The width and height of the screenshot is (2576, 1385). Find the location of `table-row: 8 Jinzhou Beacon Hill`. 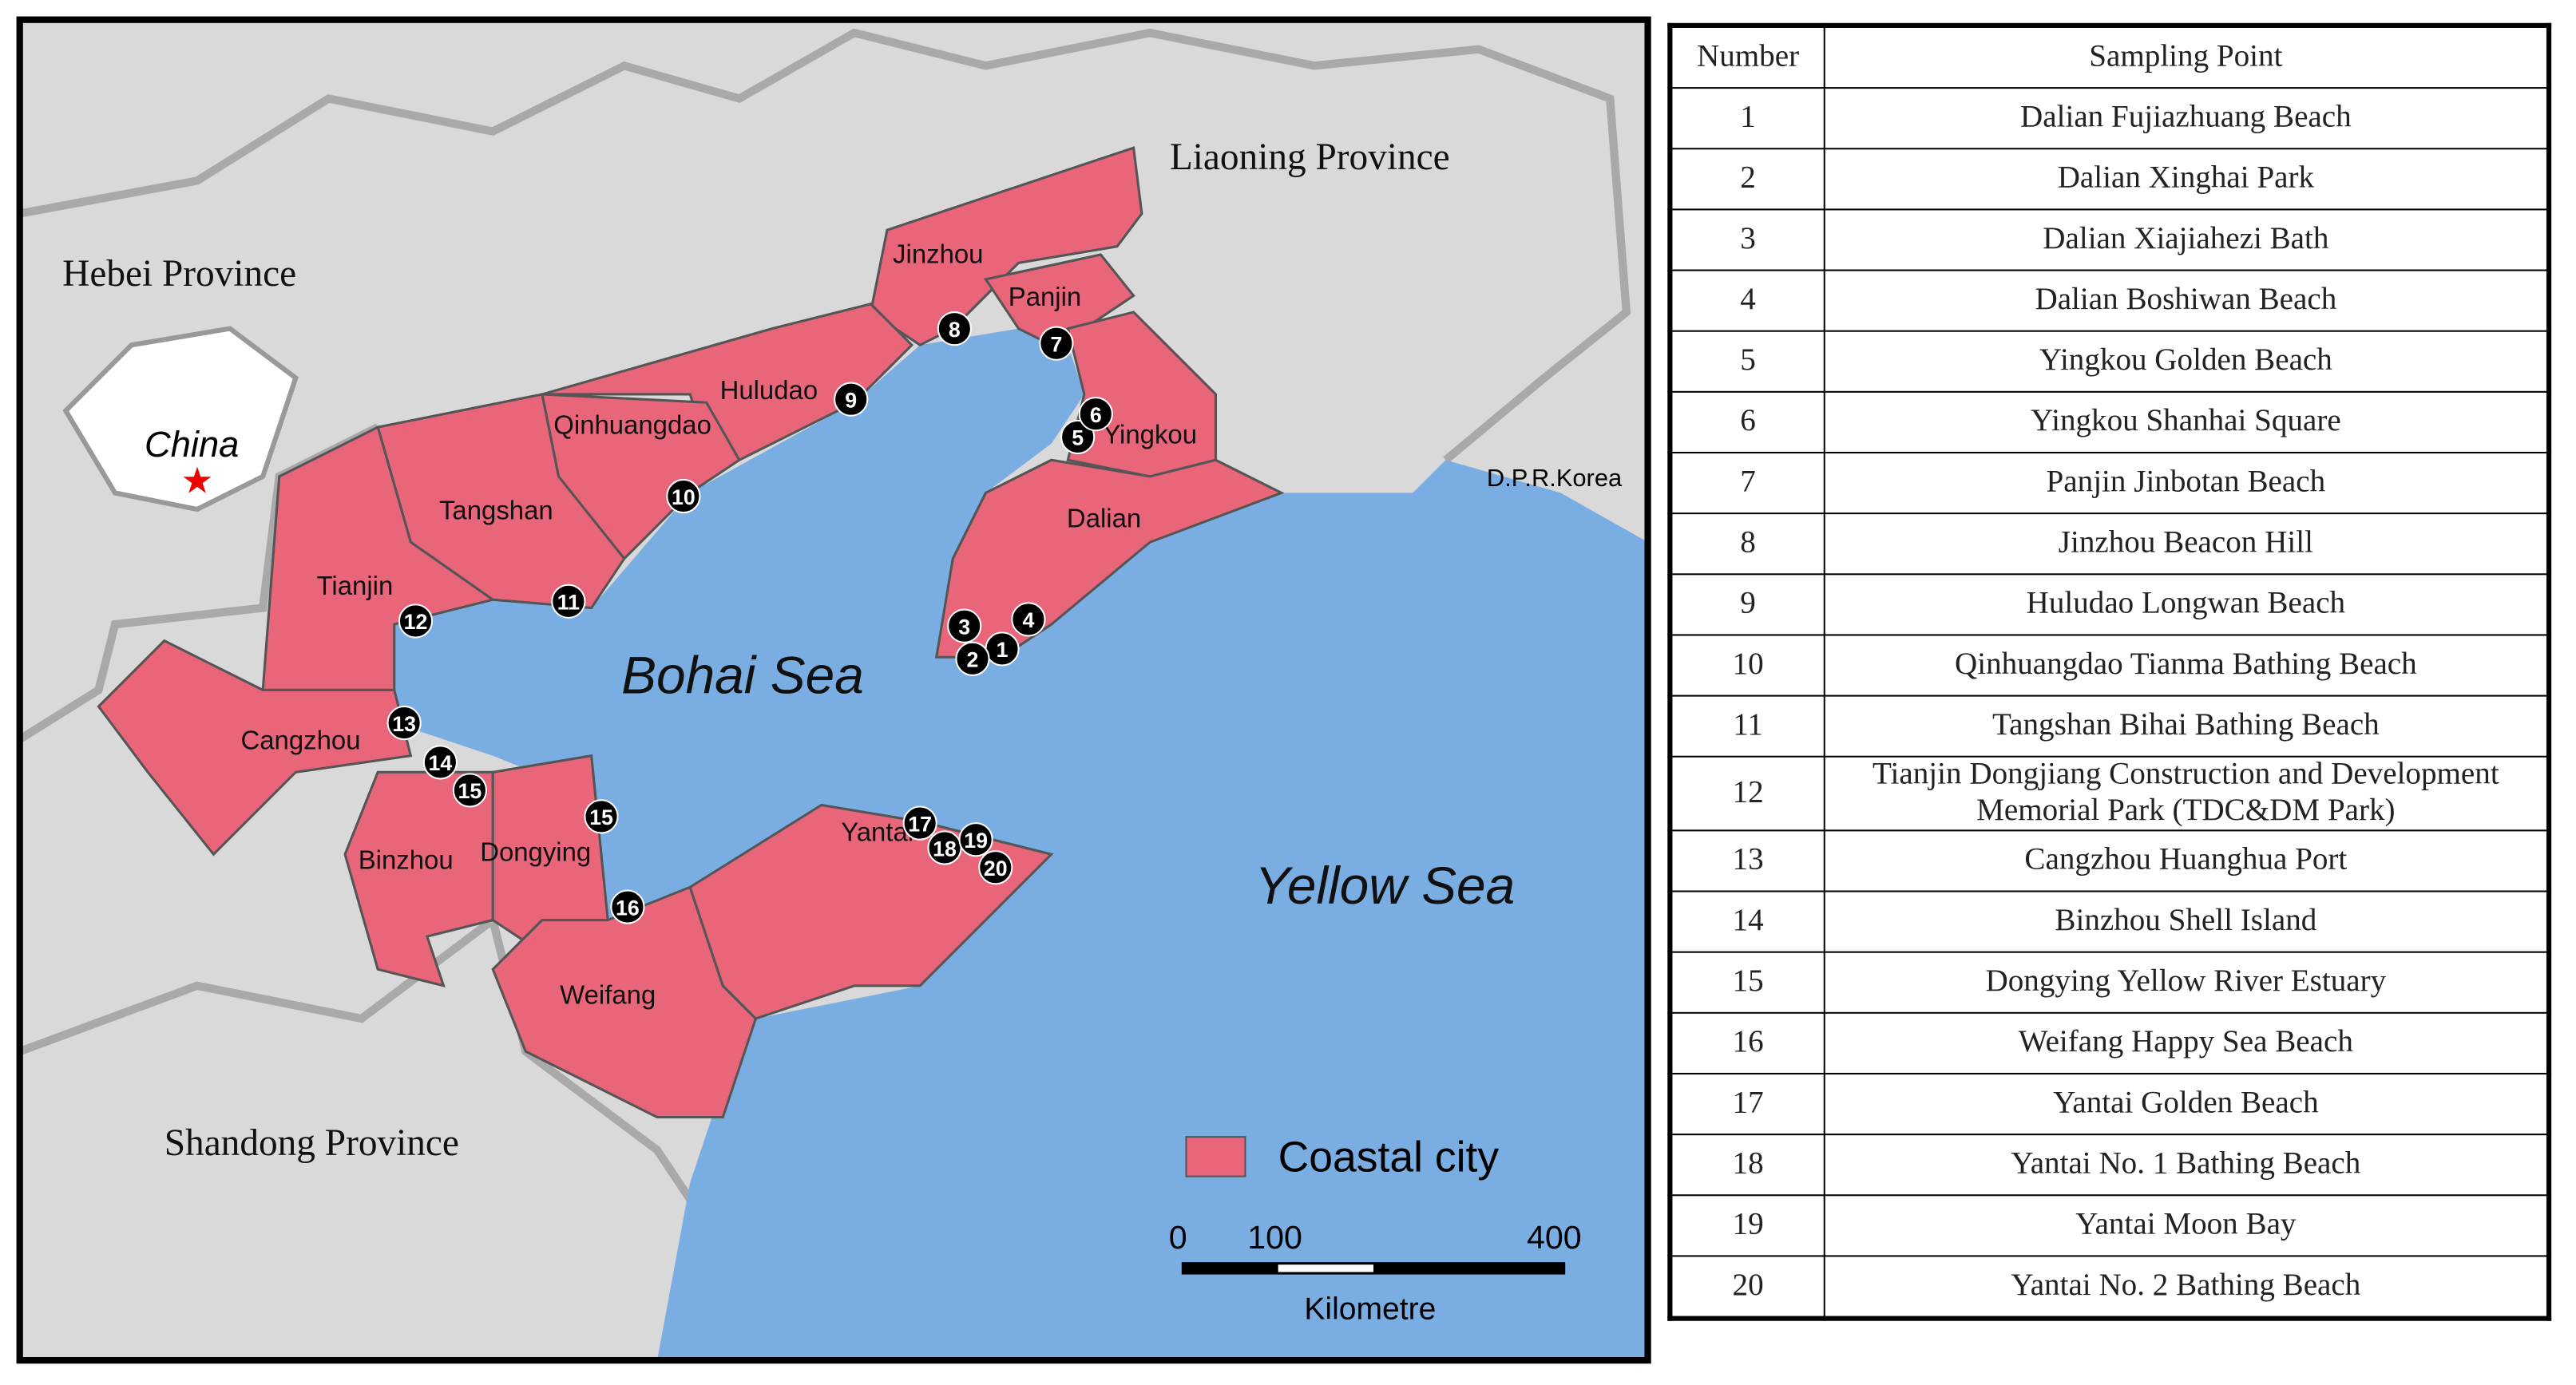

table-row: 8 Jinzhou Beacon Hill is located at coordinates (2109, 544).